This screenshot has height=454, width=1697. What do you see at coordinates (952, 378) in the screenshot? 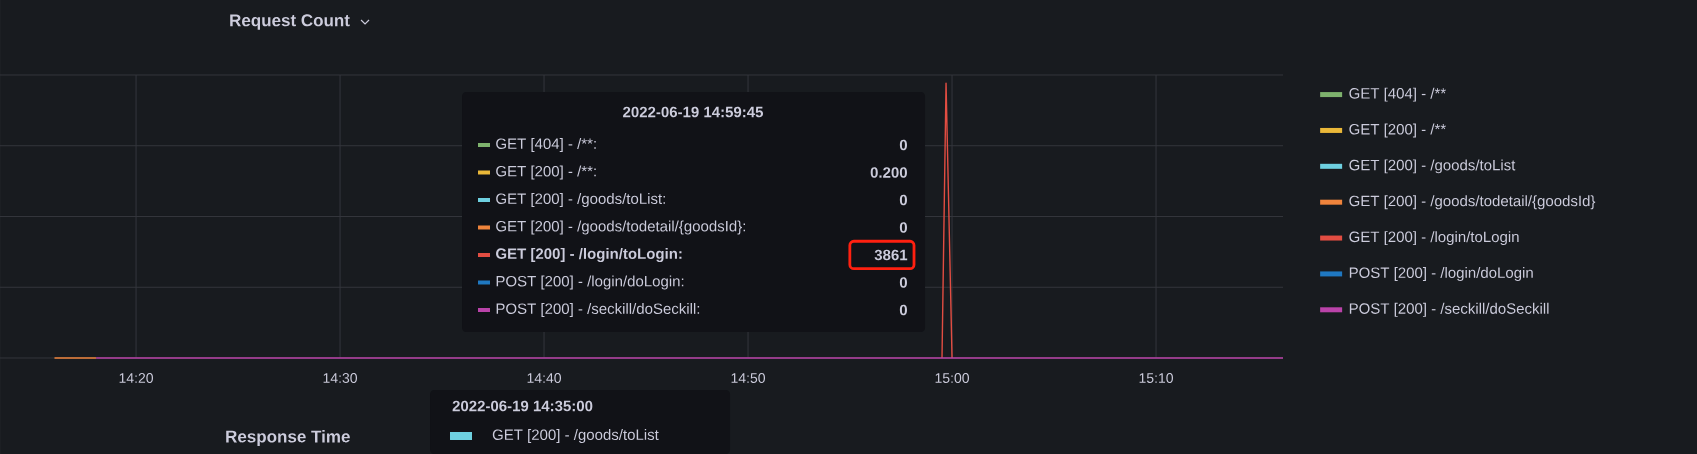
I see `x-tick-label: 15:00` at bounding box center [952, 378].